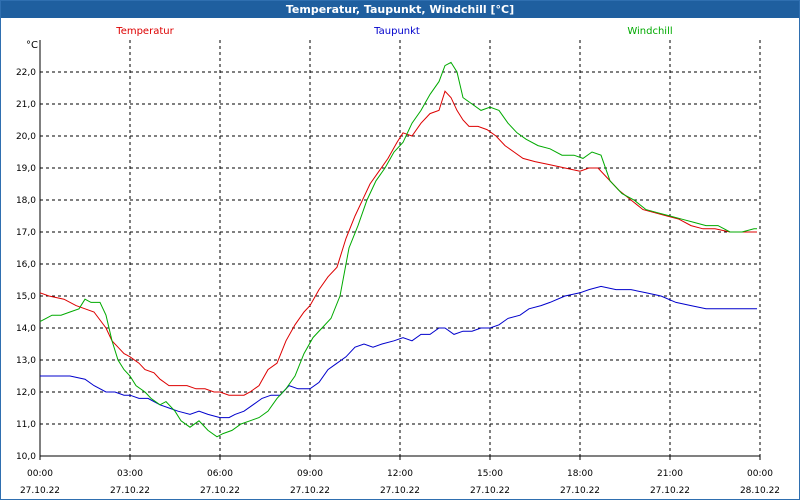 This screenshot has width=800, height=500. Describe the element at coordinates (26, 457) in the screenshot. I see `y-tick-label: 10,0` at that location.